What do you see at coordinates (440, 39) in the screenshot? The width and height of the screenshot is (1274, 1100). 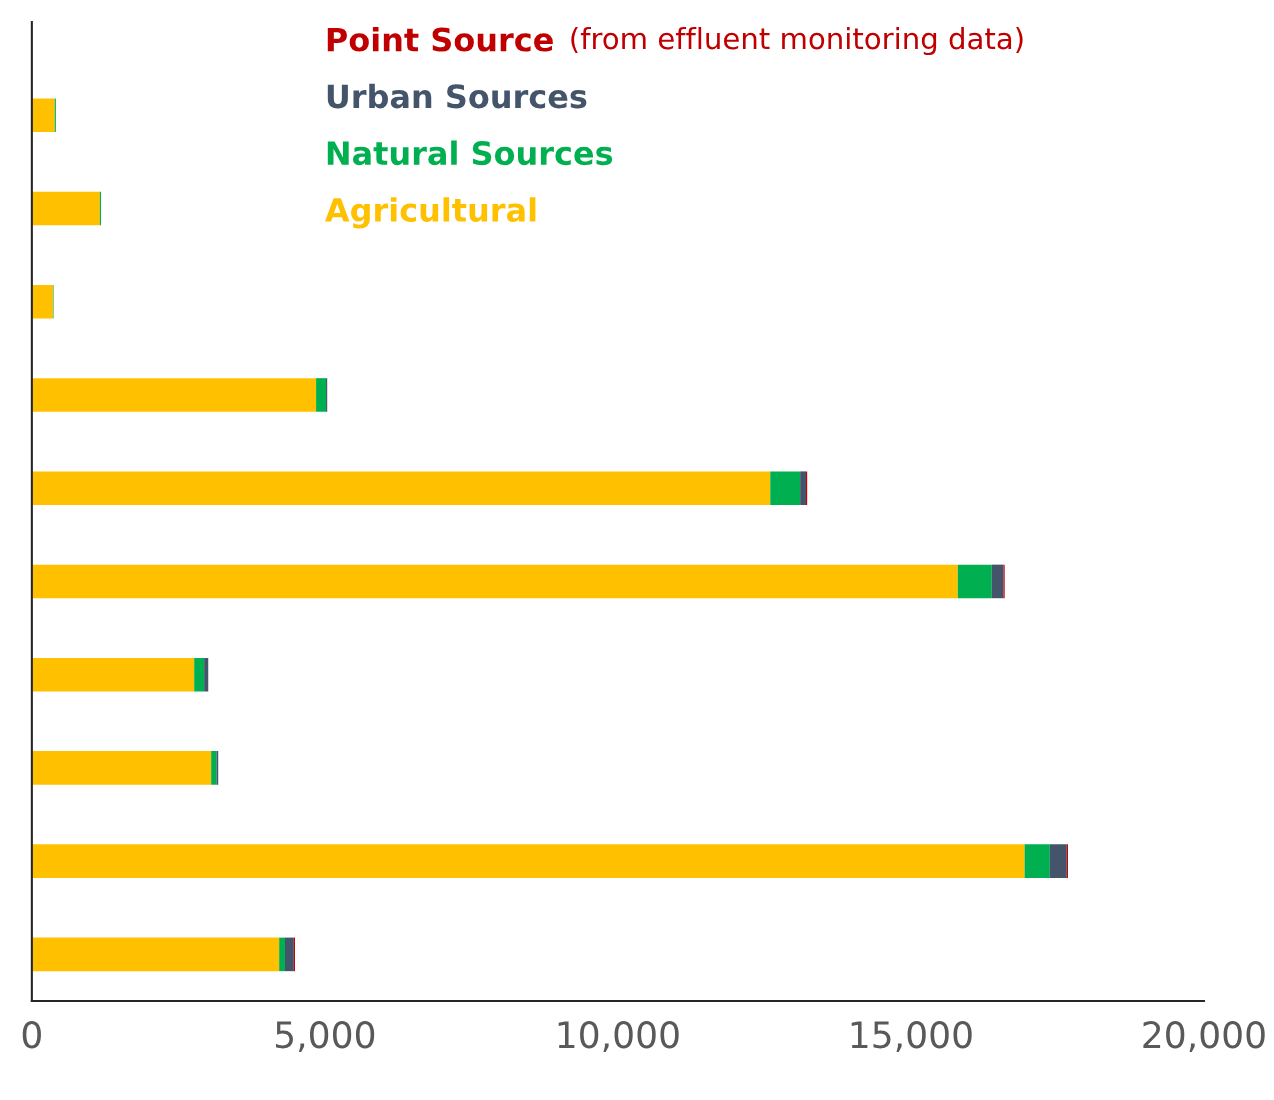 I see `text: Point Source` at bounding box center [440, 39].